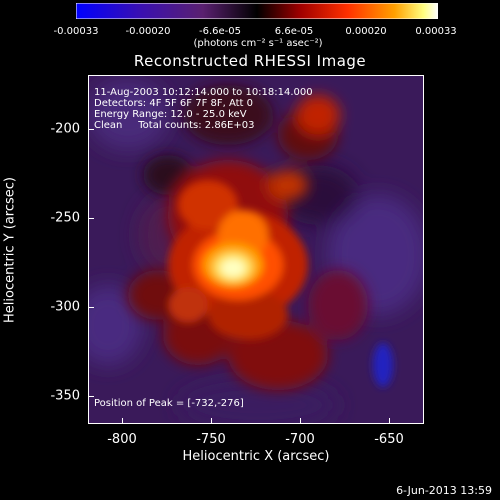 The width and height of the screenshot is (500, 500). I want to click on colorbar, so click(257, 11).